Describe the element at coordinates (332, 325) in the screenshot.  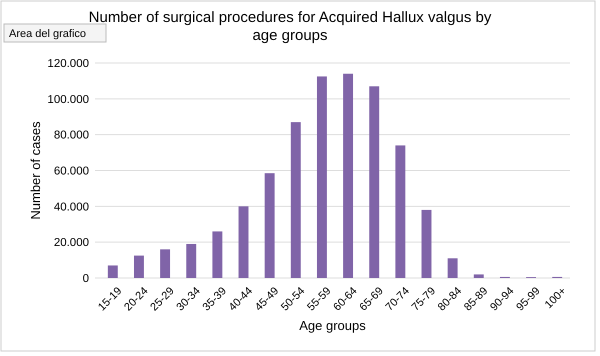
I see `x-axis-title: Age groups` at that location.